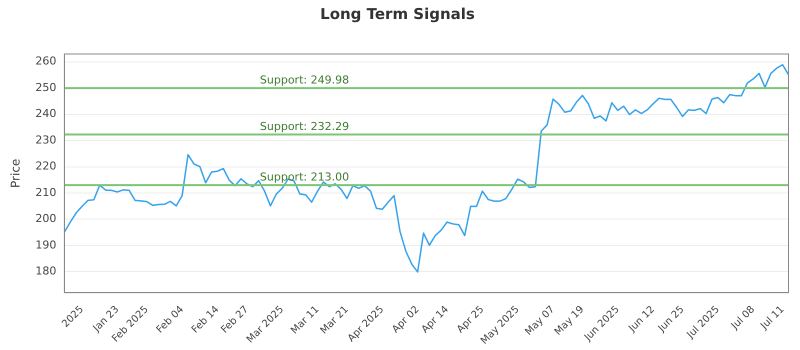 Image resolution: width=800 pixels, height=350 pixels. Describe the element at coordinates (45, 219) in the screenshot. I see `y-tick-label: 200` at that location.